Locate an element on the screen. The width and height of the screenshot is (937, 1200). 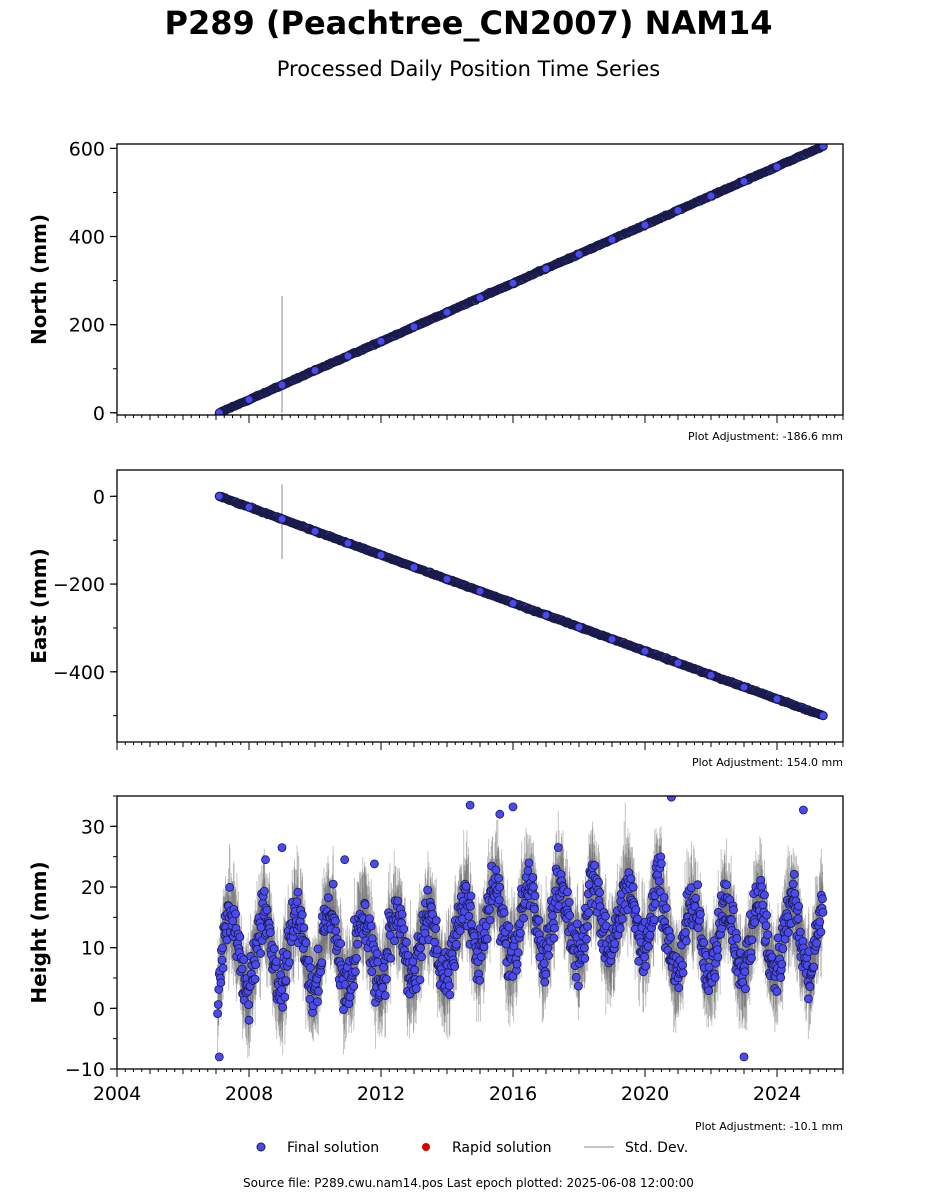
plot-area is located at coordinates (520, 929).